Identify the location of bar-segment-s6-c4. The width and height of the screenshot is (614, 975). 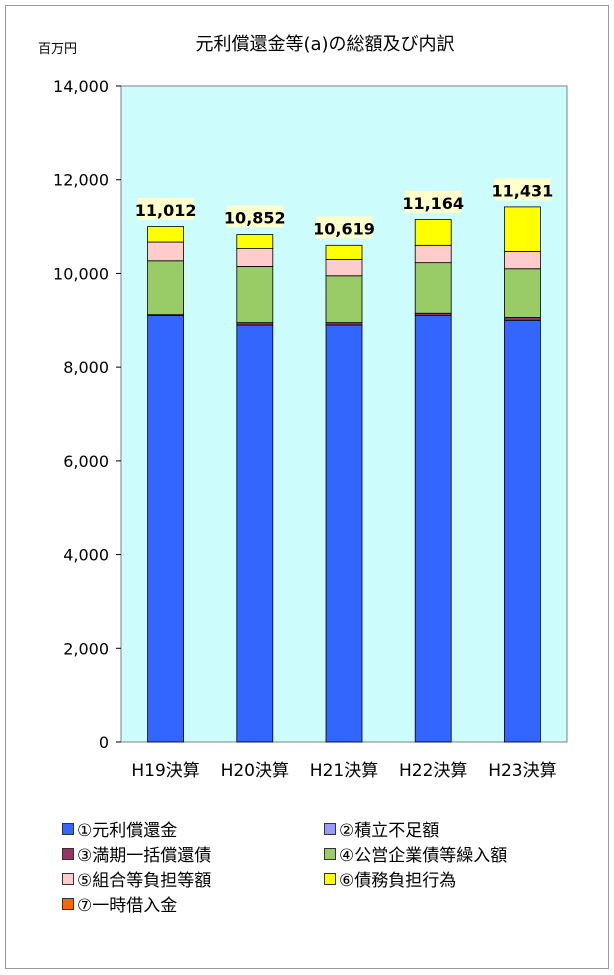
(433, 232).